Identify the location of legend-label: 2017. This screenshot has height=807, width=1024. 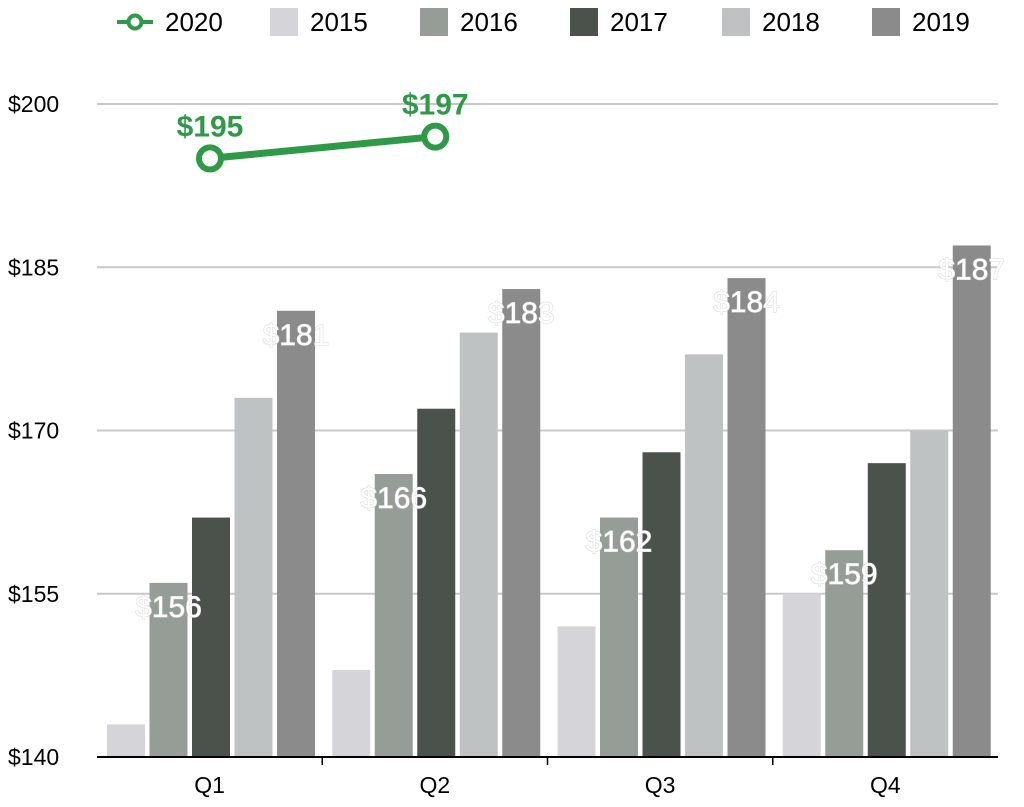
(639, 22).